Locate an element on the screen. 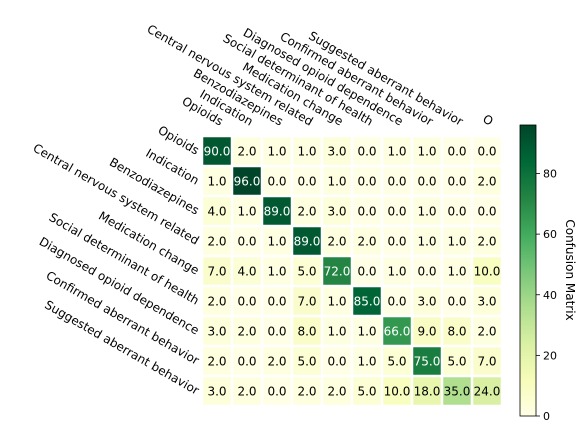 This screenshot has width=583, height=421. cell-value-label: 10.0 is located at coordinates (397, 392).